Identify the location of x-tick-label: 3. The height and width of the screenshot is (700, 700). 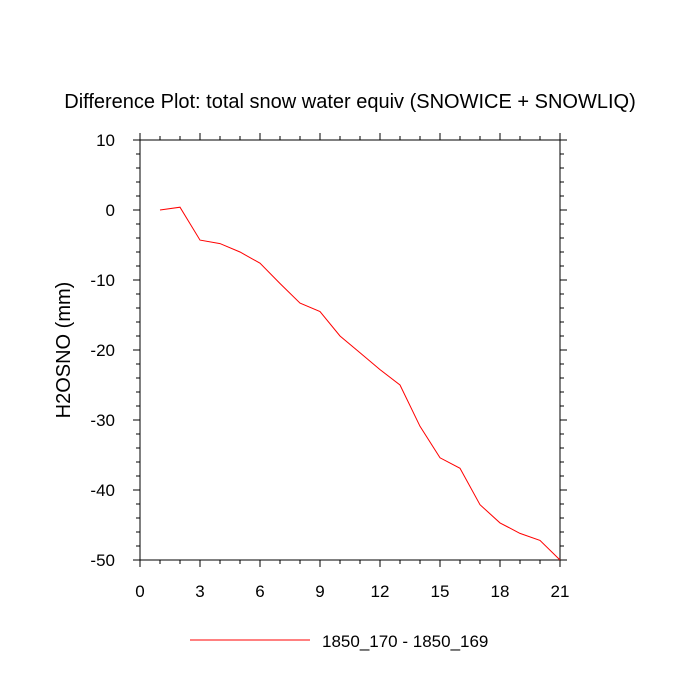
(199, 591).